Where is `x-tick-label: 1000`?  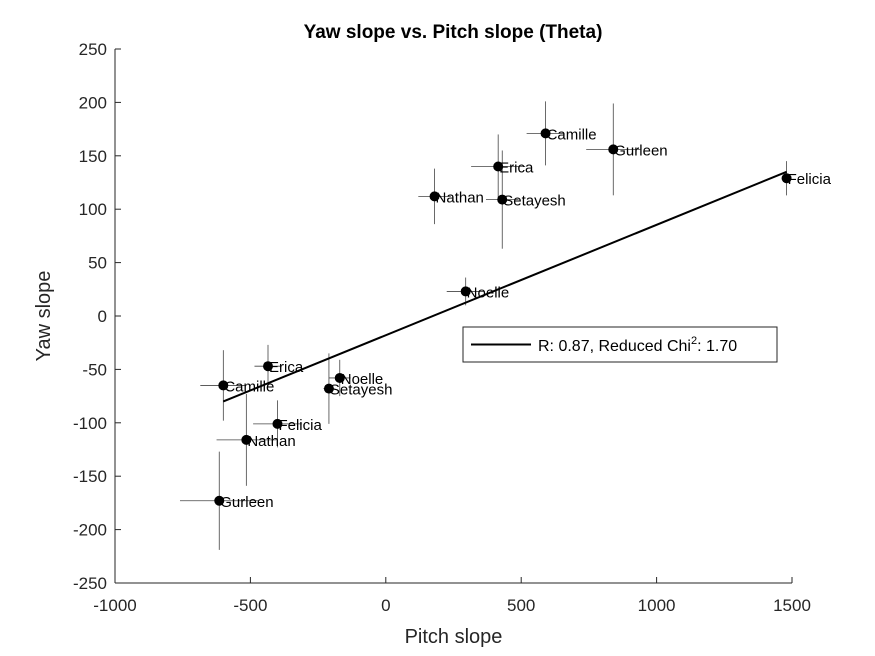
x-tick-label: 1000 is located at coordinates (657, 605).